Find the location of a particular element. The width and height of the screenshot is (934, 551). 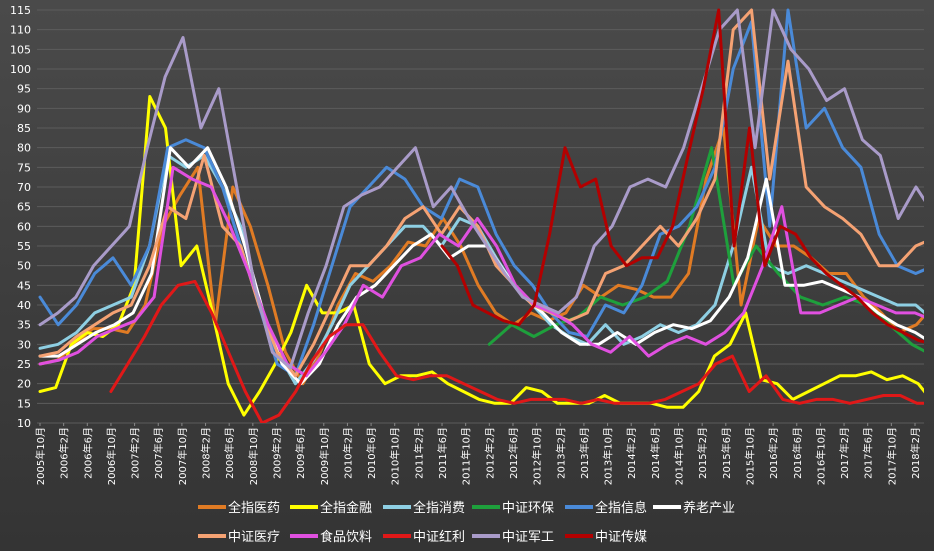

x-tick-label: 2009年2月 is located at coordinates (276, 453).